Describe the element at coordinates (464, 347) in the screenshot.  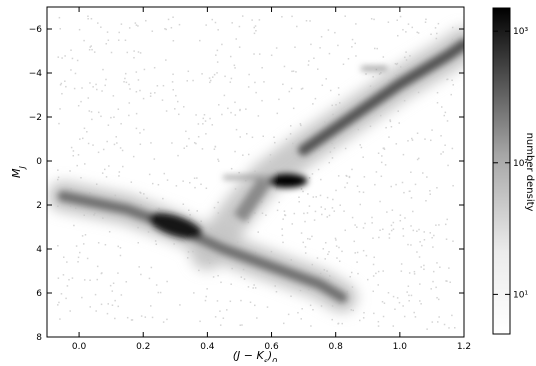
I see `x-tick-label: 1.2` at that location.